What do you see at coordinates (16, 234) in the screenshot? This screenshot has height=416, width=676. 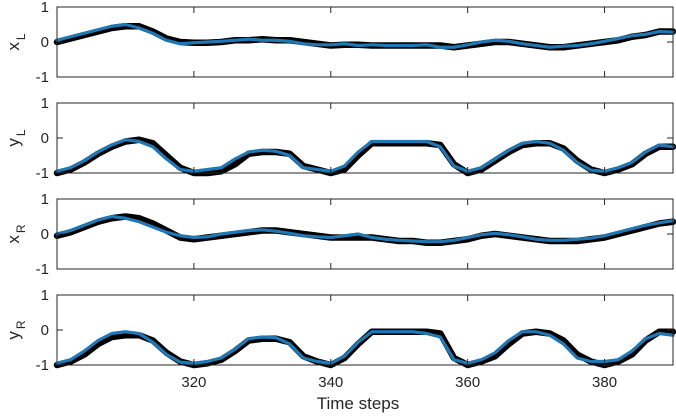 I see `y-axis-label: xR` at bounding box center [16, 234].